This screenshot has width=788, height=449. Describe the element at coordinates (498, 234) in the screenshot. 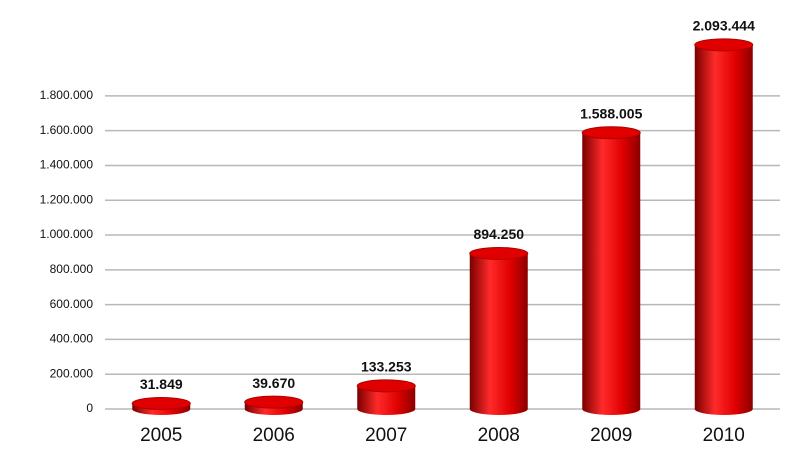

I see `value-label: 894.250` at that location.